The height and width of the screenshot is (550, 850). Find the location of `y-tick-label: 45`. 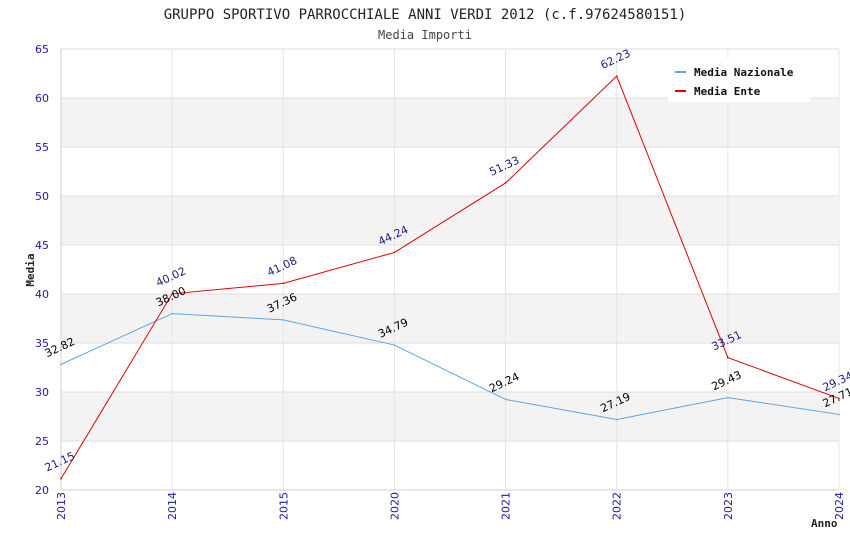

y-tick-label: 45 is located at coordinates (42, 245).